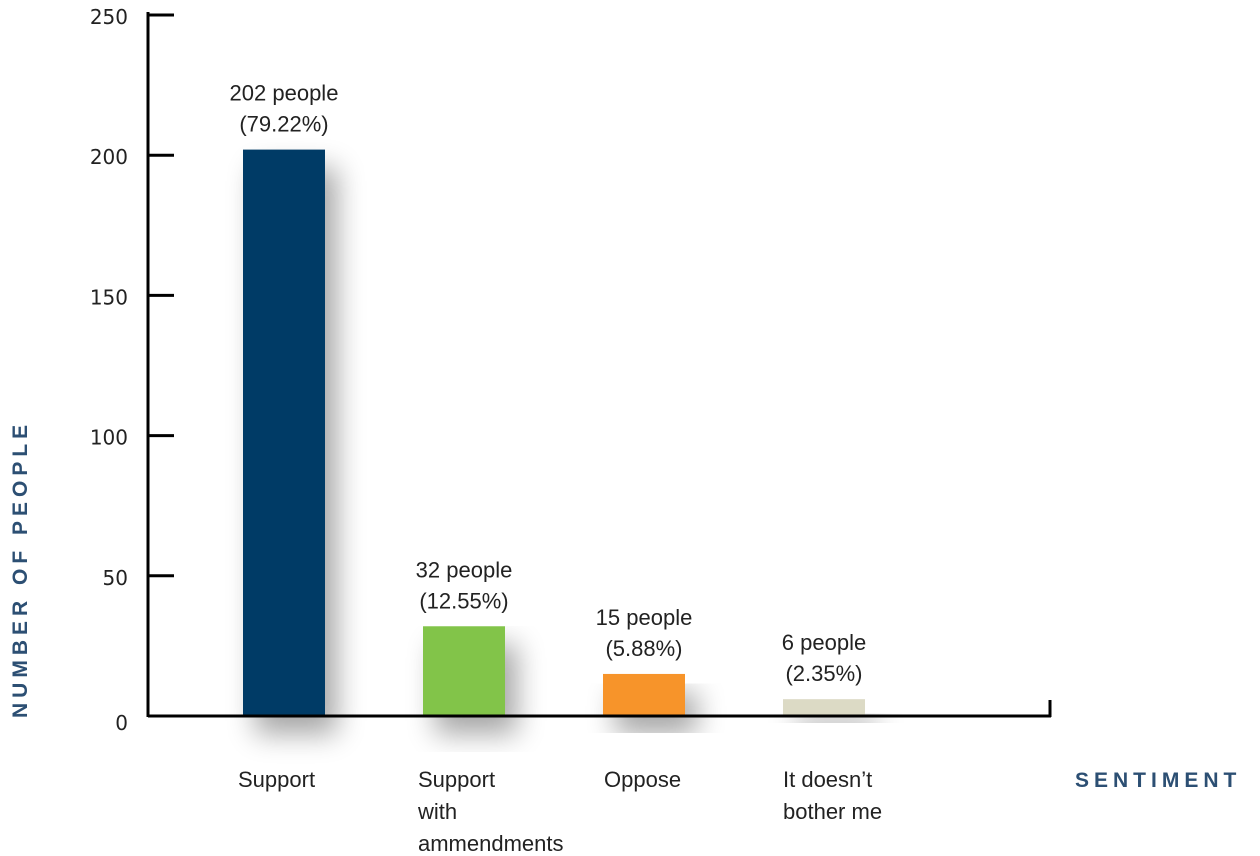 The width and height of the screenshot is (1260, 856). I want to click on category-label: with, so click(437, 811).